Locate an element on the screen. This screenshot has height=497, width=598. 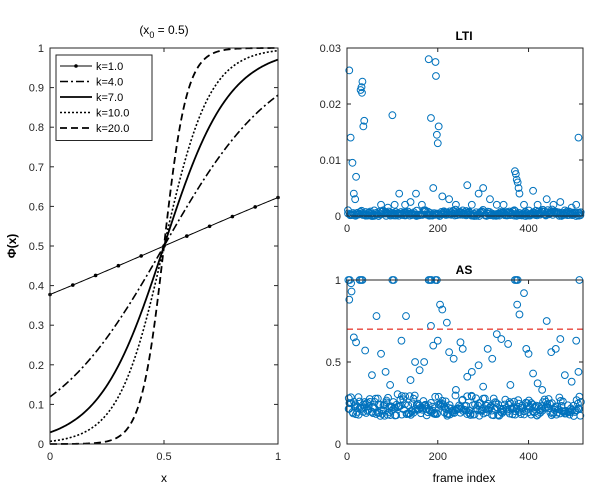
y-tick-label: 0.5 is located at coordinates (333, 363).